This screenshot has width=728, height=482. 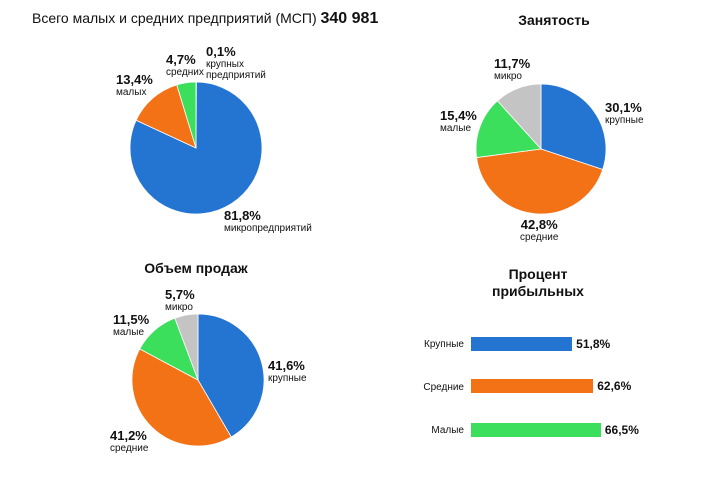 I want to click on slice-sub: средних, so click(x=185, y=72).